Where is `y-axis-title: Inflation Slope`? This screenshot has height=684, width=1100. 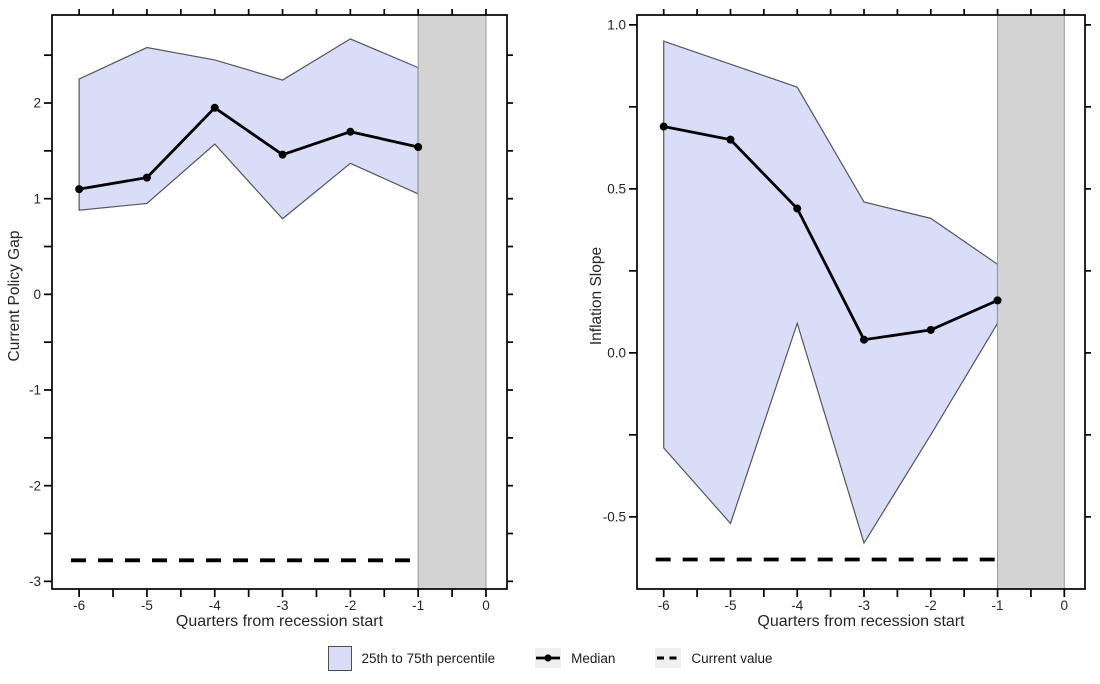
y-axis-title: Inflation Slope is located at coordinates (596, 296).